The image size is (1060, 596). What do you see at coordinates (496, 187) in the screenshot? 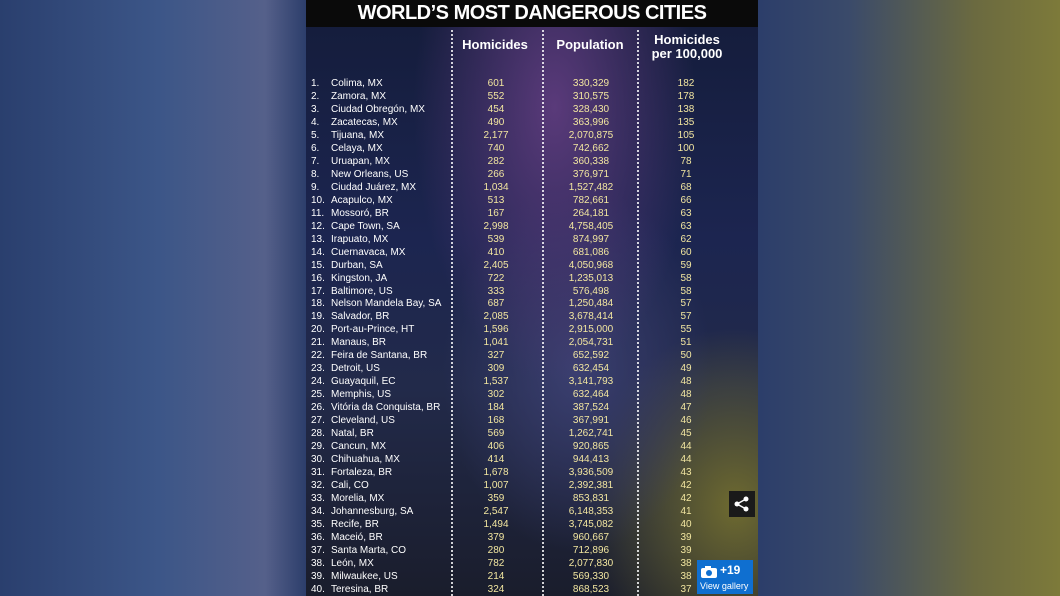
I see `homicides: 1,034` at bounding box center [496, 187].